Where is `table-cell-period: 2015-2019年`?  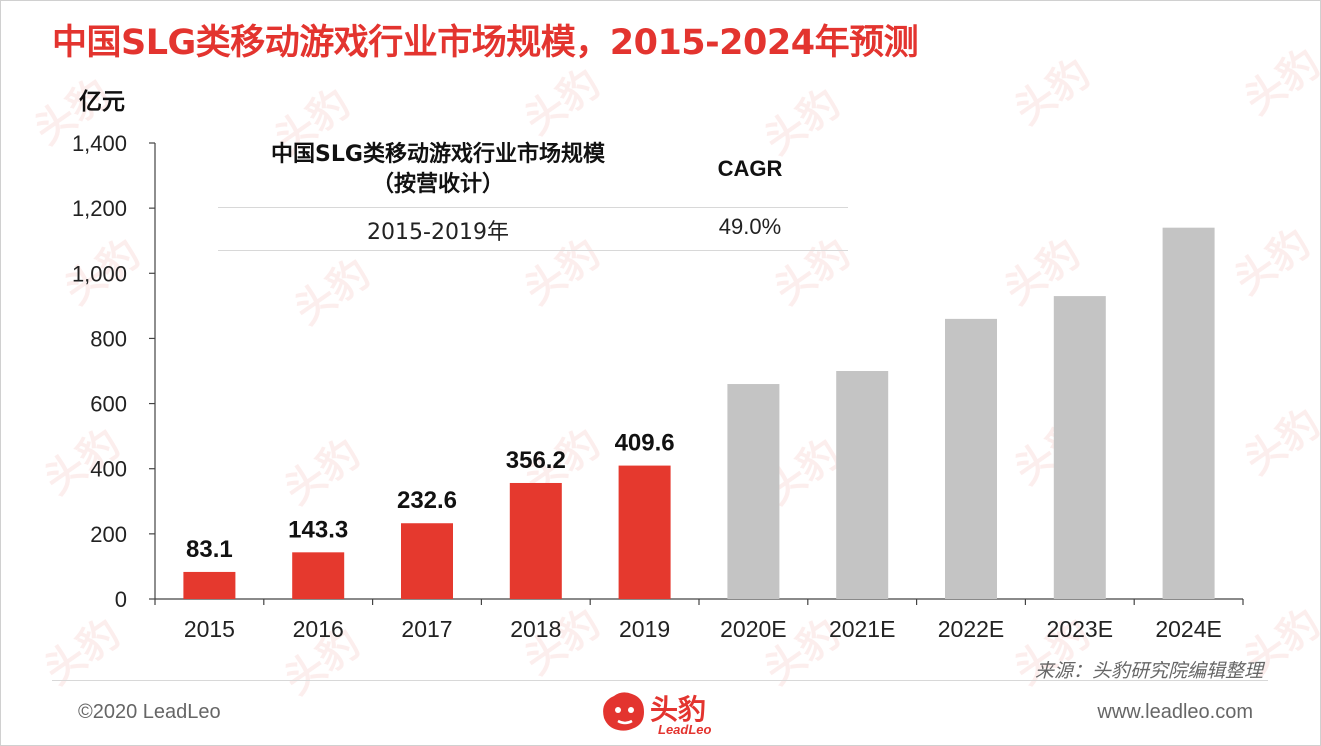 table-cell-period: 2015-2019年 is located at coordinates (438, 232).